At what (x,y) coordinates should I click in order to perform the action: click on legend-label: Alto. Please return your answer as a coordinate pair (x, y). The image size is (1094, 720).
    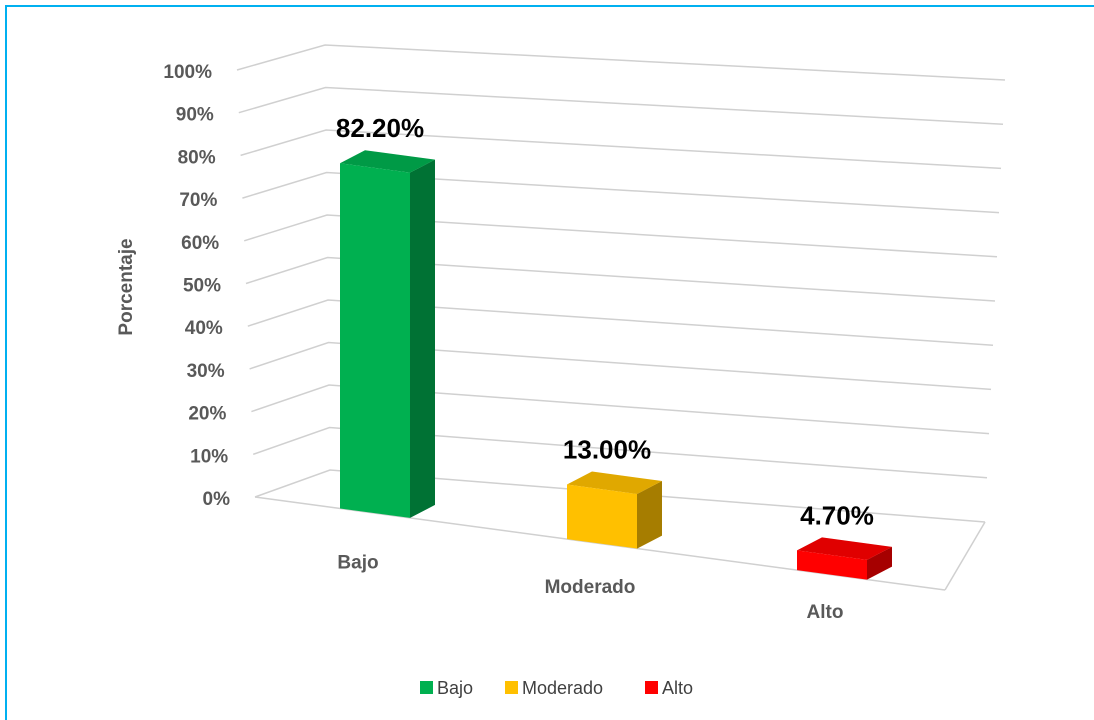
    Looking at the image, I should click on (677, 688).